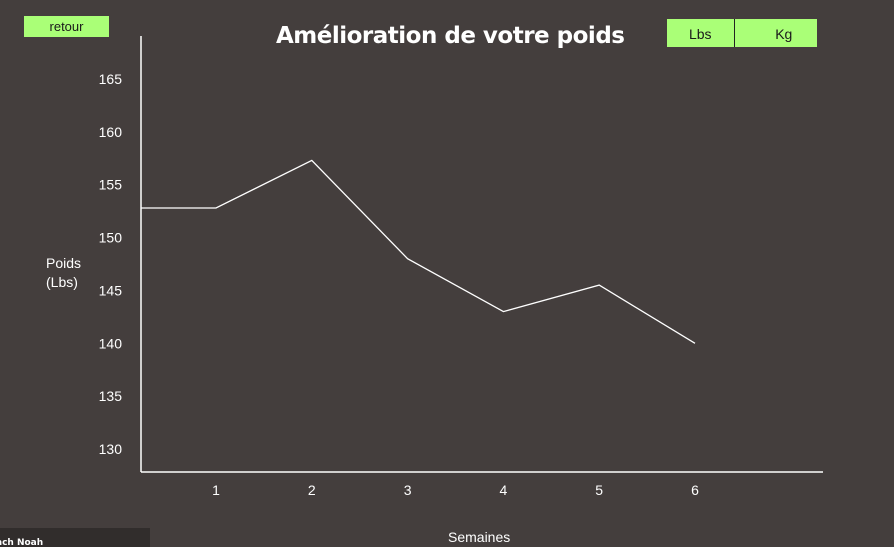  Describe the element at coordinates (695, 490) in the screenshot. I see `x-tick-label: 6` at that location.